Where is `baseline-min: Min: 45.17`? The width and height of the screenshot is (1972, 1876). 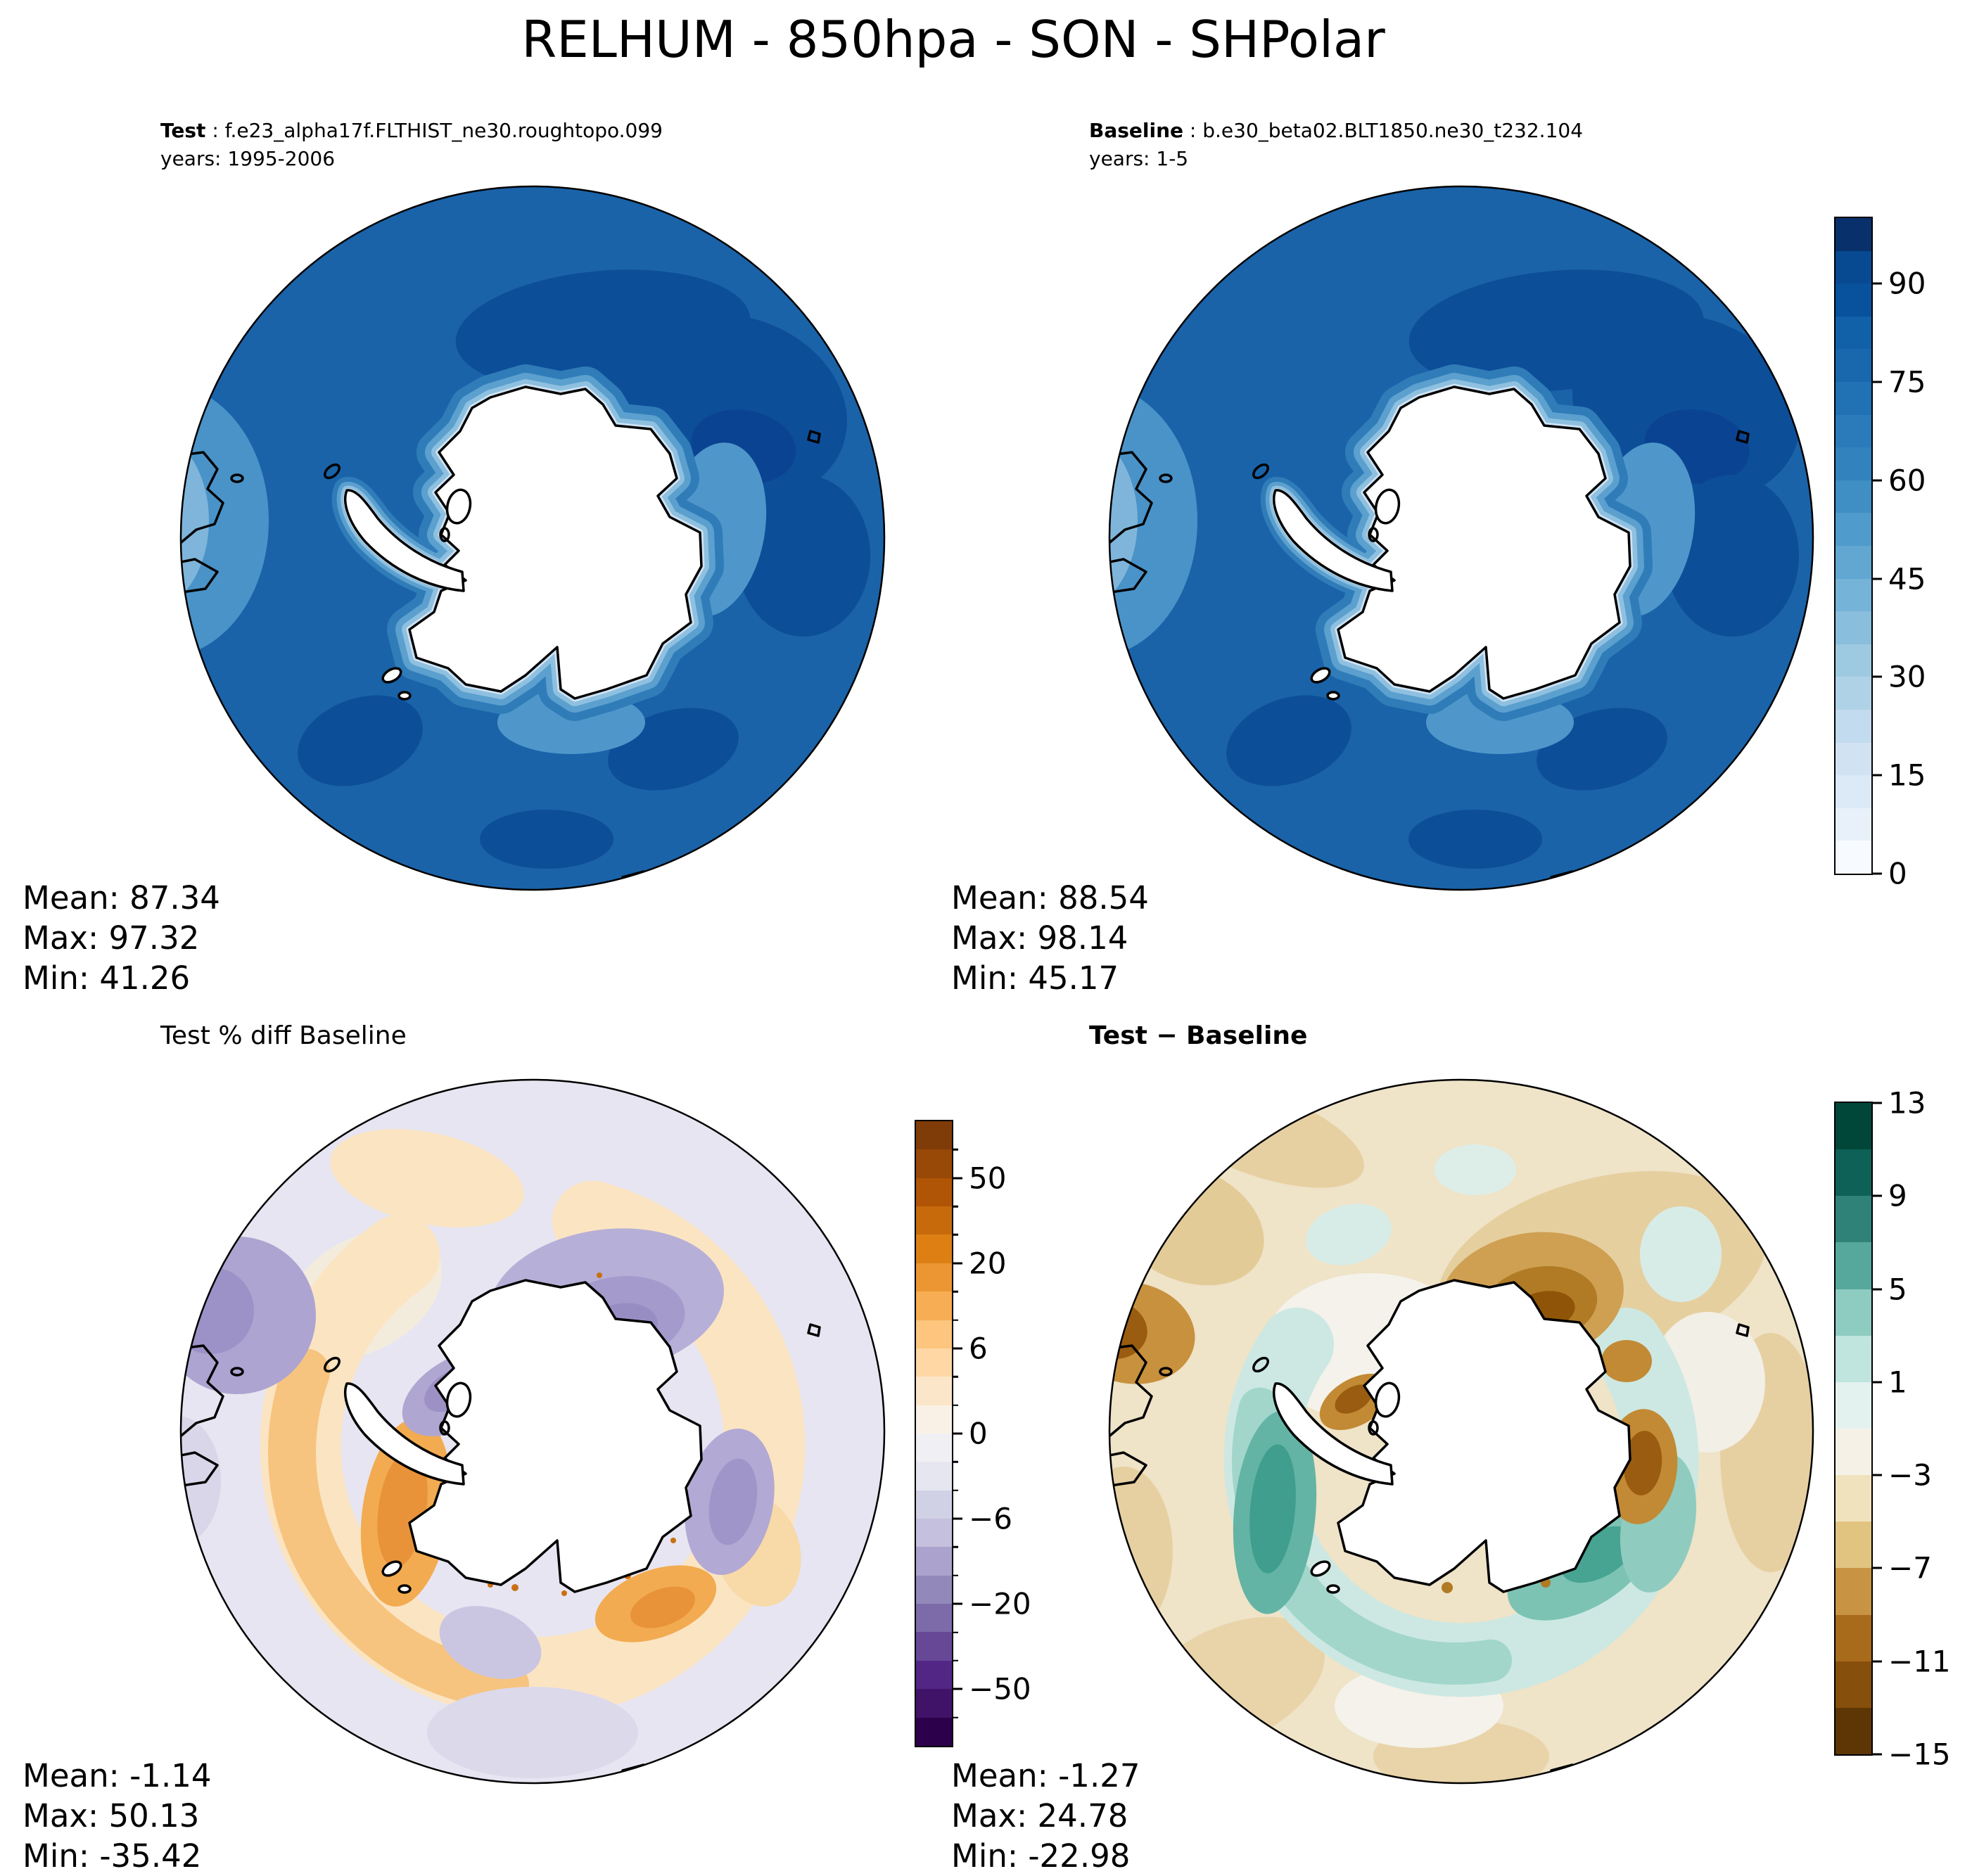 baseline-min: Min: 45.17 is located at coordinates (1035, 978).